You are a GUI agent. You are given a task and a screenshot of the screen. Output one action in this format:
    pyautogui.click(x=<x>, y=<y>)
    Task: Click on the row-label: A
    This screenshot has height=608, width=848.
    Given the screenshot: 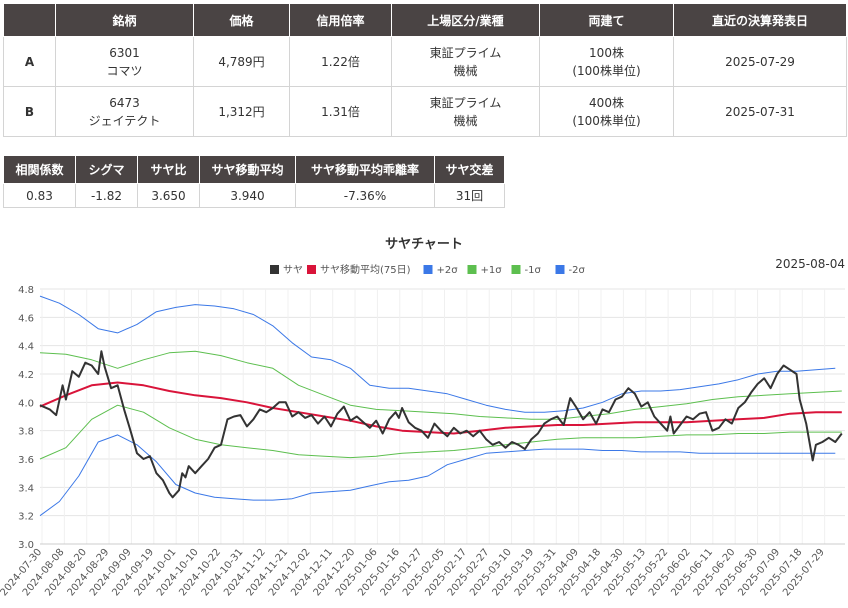 What is the action you would take?
    pyautogui.click(x=29, y=61)
    